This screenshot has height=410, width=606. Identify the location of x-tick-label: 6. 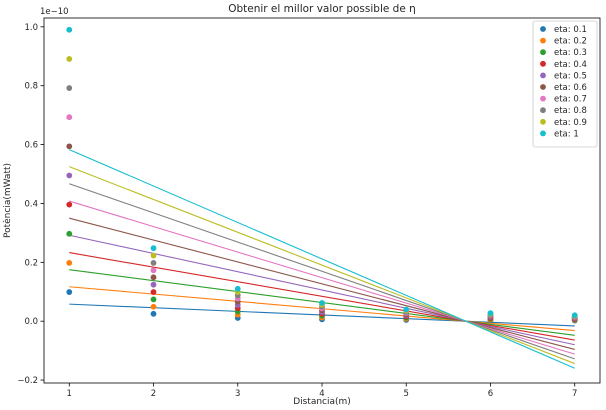
(490, 394).